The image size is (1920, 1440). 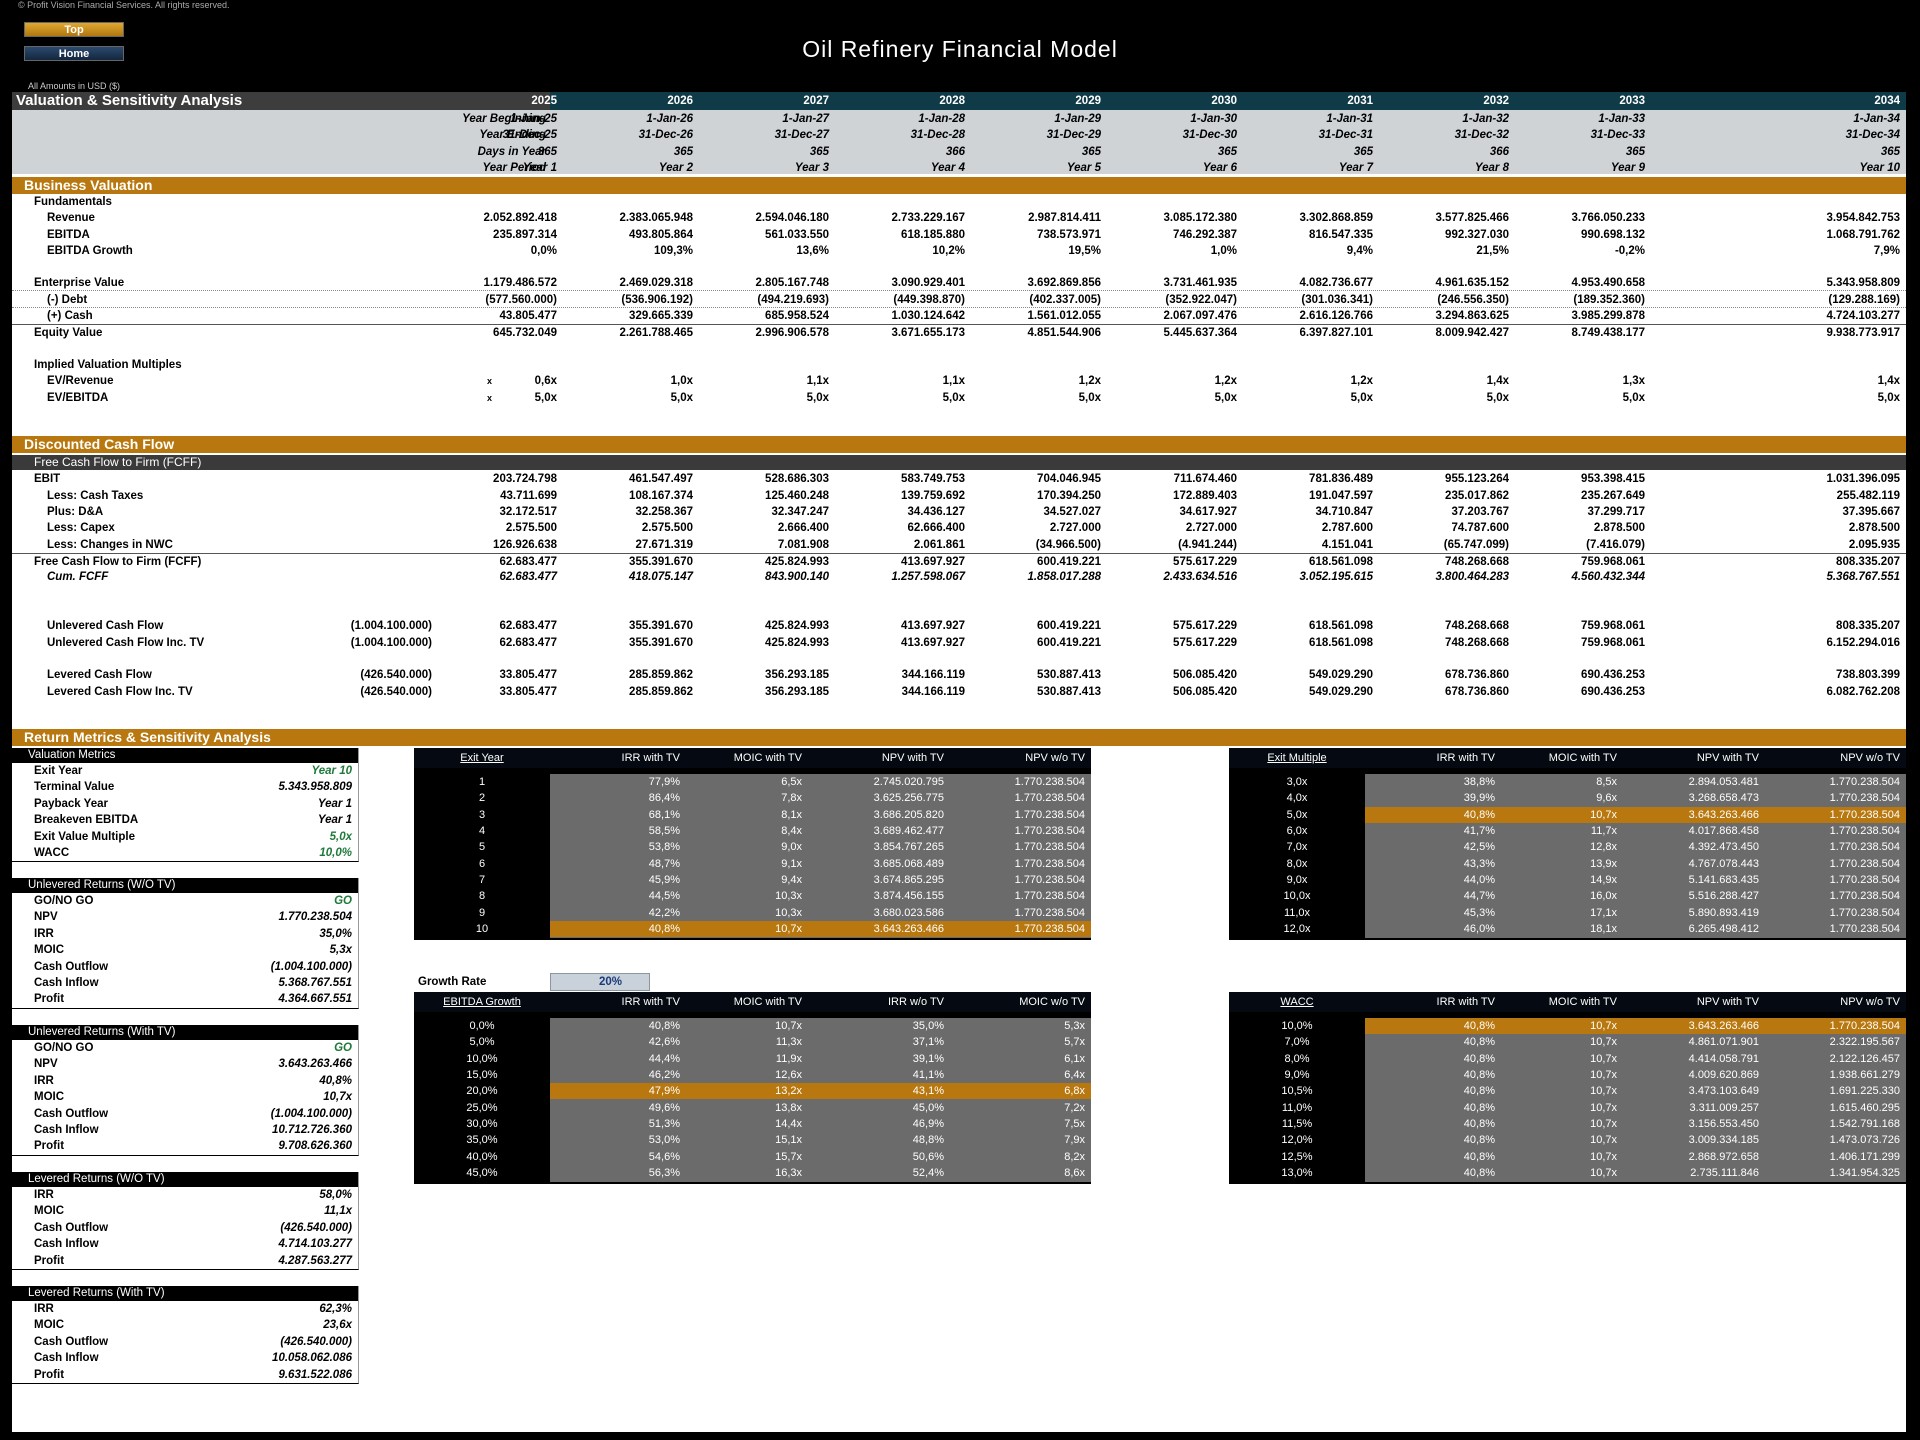 I want to click on sensitivity-cell: 1.938.661.279, so click(x=1864, y=1075).